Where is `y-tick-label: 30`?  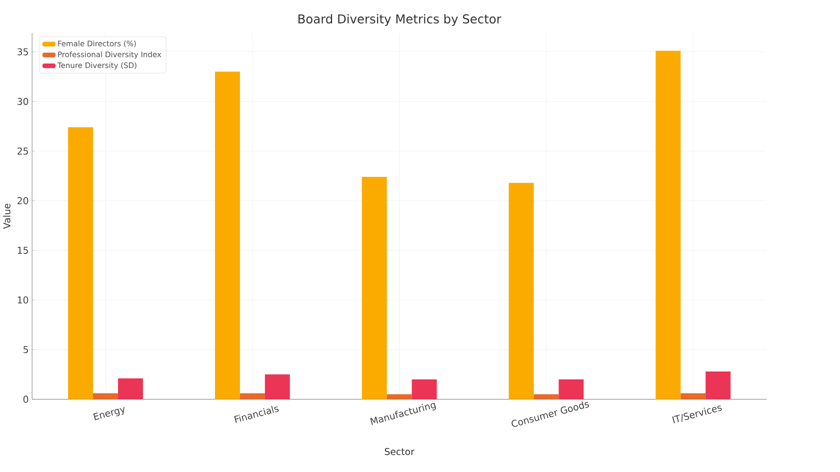 y-tick-label: 30 is located at coordinates (23, 102).